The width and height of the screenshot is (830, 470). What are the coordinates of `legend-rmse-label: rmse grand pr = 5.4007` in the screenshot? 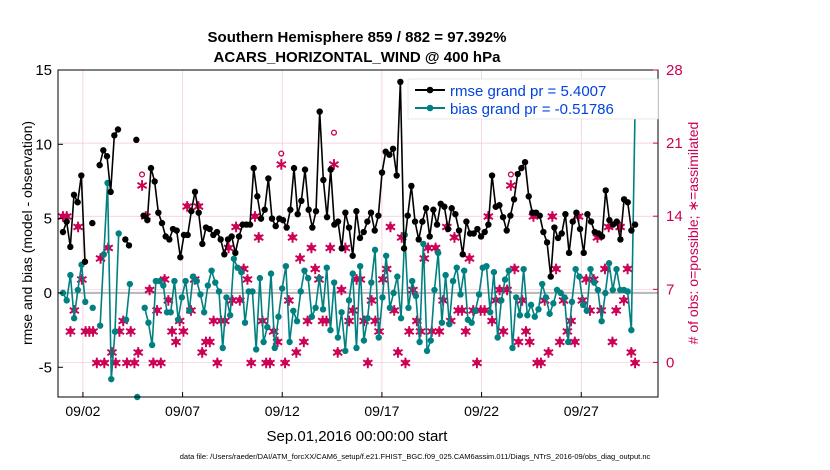 It's located at (528, 91).